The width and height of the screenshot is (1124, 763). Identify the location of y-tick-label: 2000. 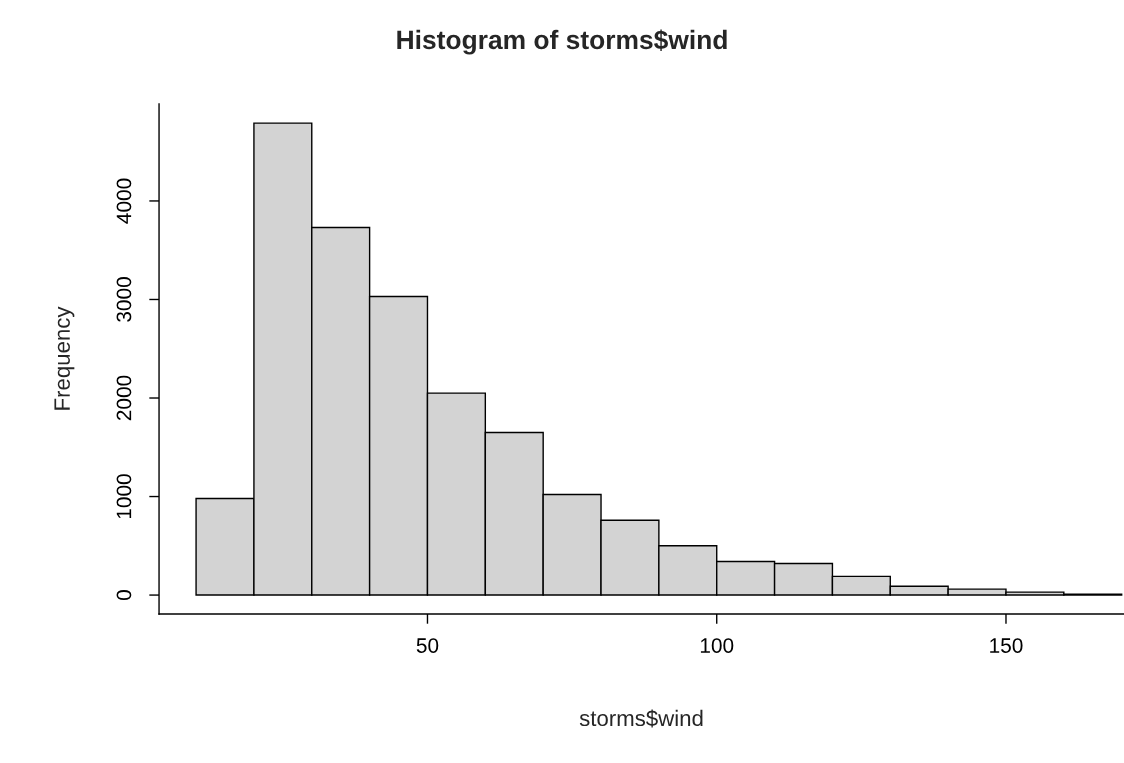
(124, 398).